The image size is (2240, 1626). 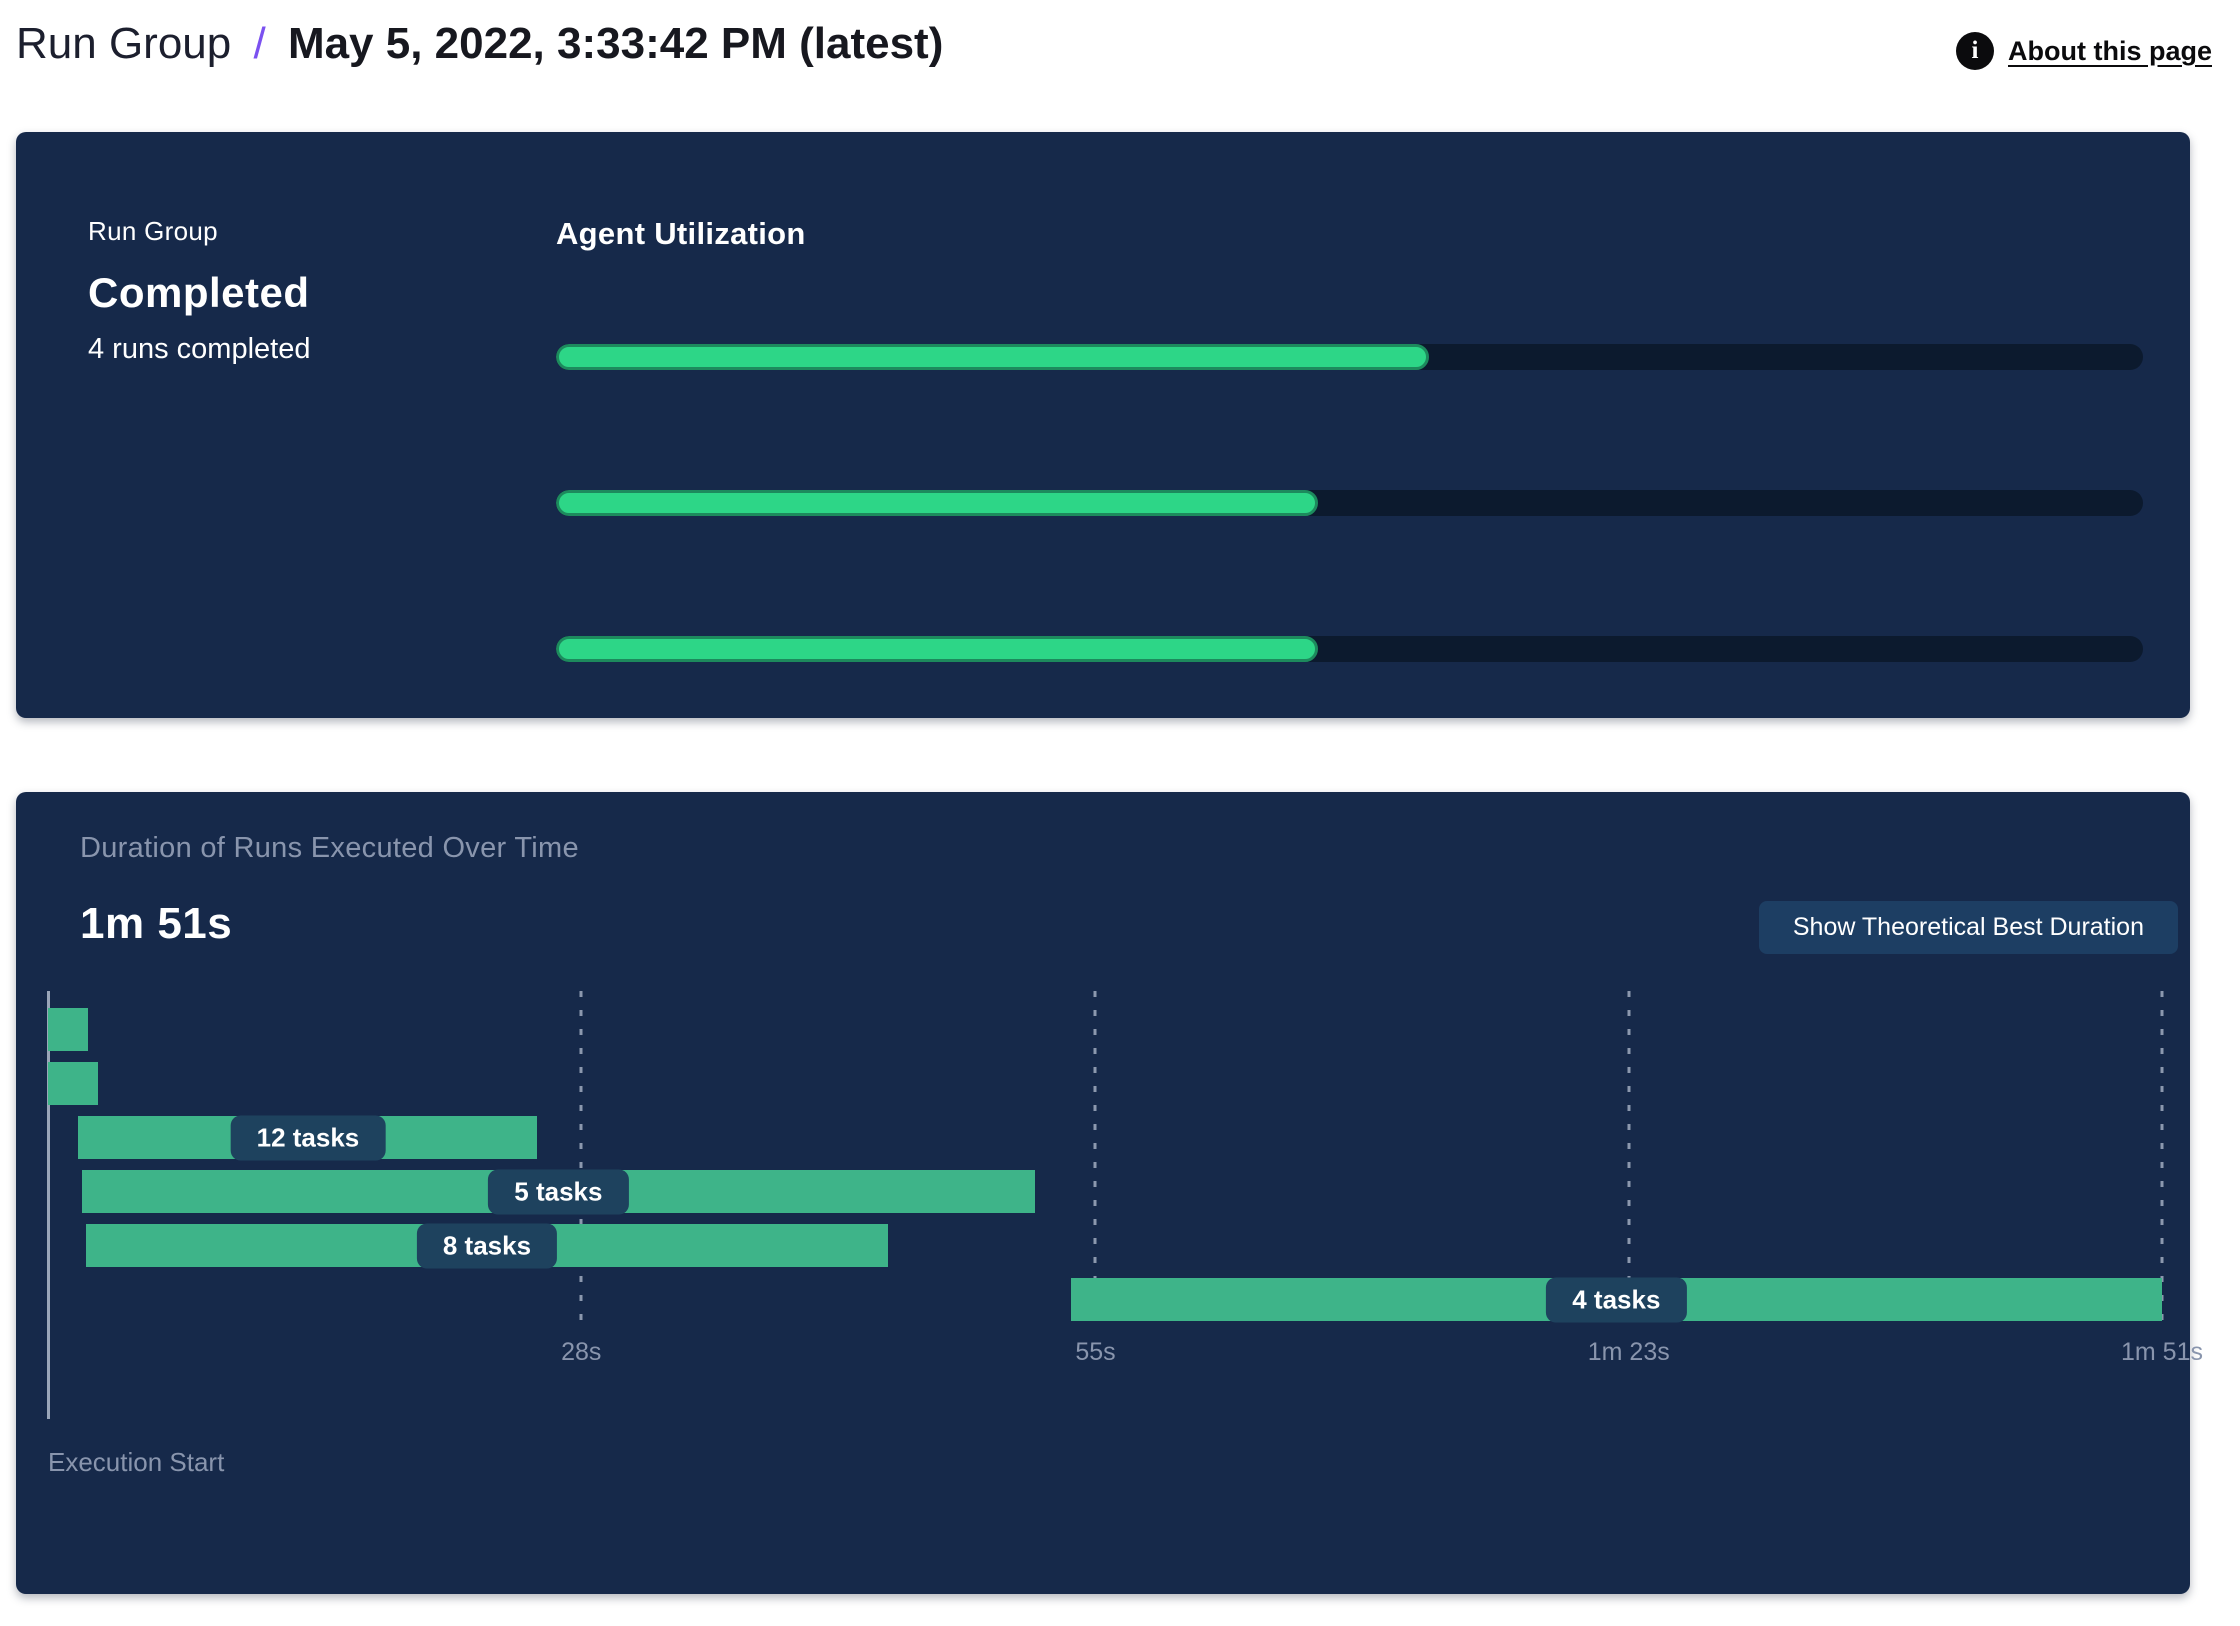 What do you see at coordinates (2110, 50) in the screenshot?
I see `about-this-page-link: About this page` at bounding box center [2110, 50].